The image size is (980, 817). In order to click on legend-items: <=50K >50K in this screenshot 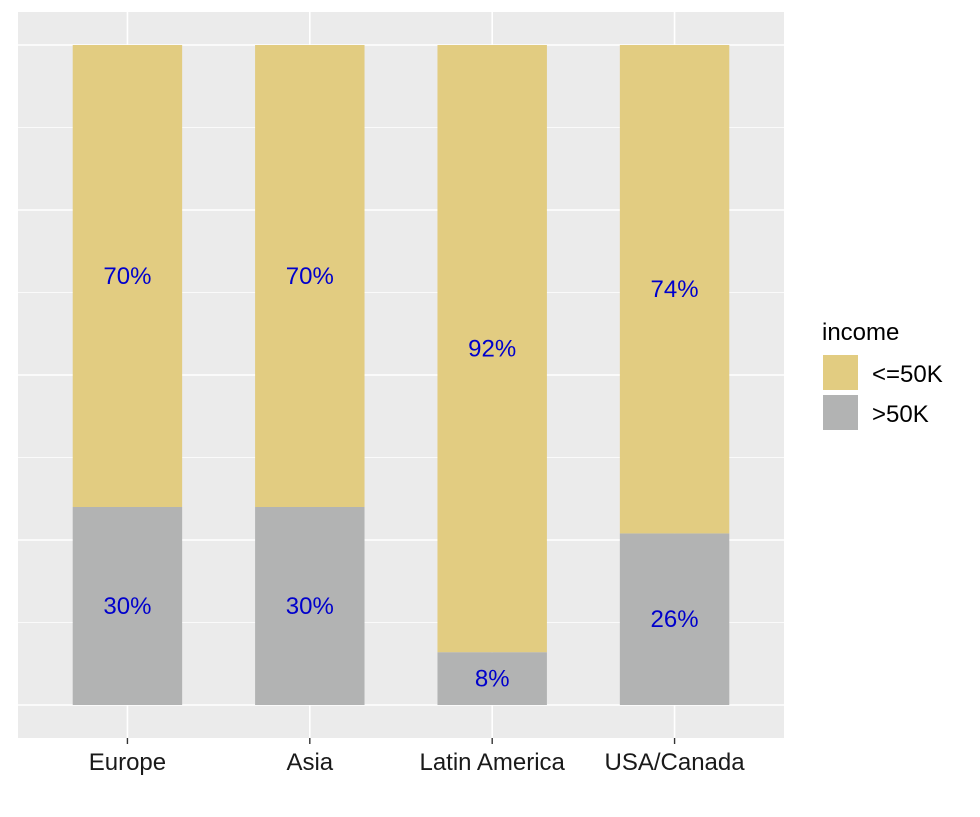, I will do `click(883, 392)`.